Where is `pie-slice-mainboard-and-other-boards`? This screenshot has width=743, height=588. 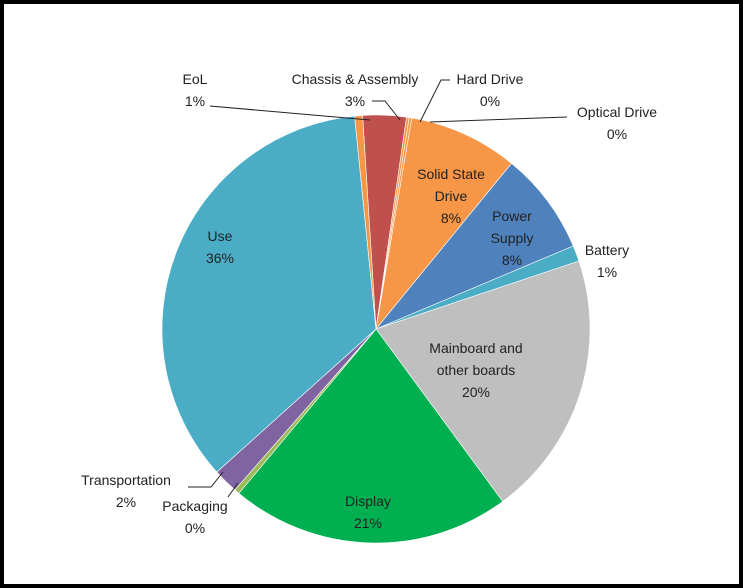
pie-slice-mainboard-and-other-boards is located at coordinates (483, 381).